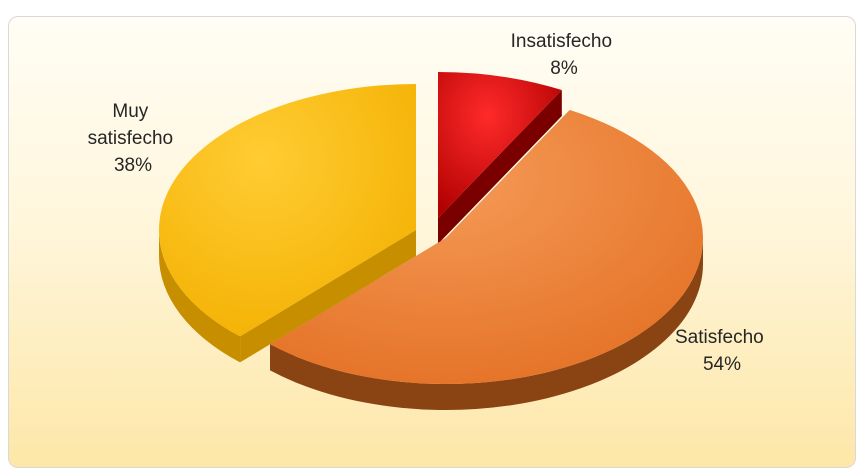  What do you see at coordinates (722, 364) in the screenshot?
I see `slice-value-satisfecho: 54%` at bounding box center [722, 364].